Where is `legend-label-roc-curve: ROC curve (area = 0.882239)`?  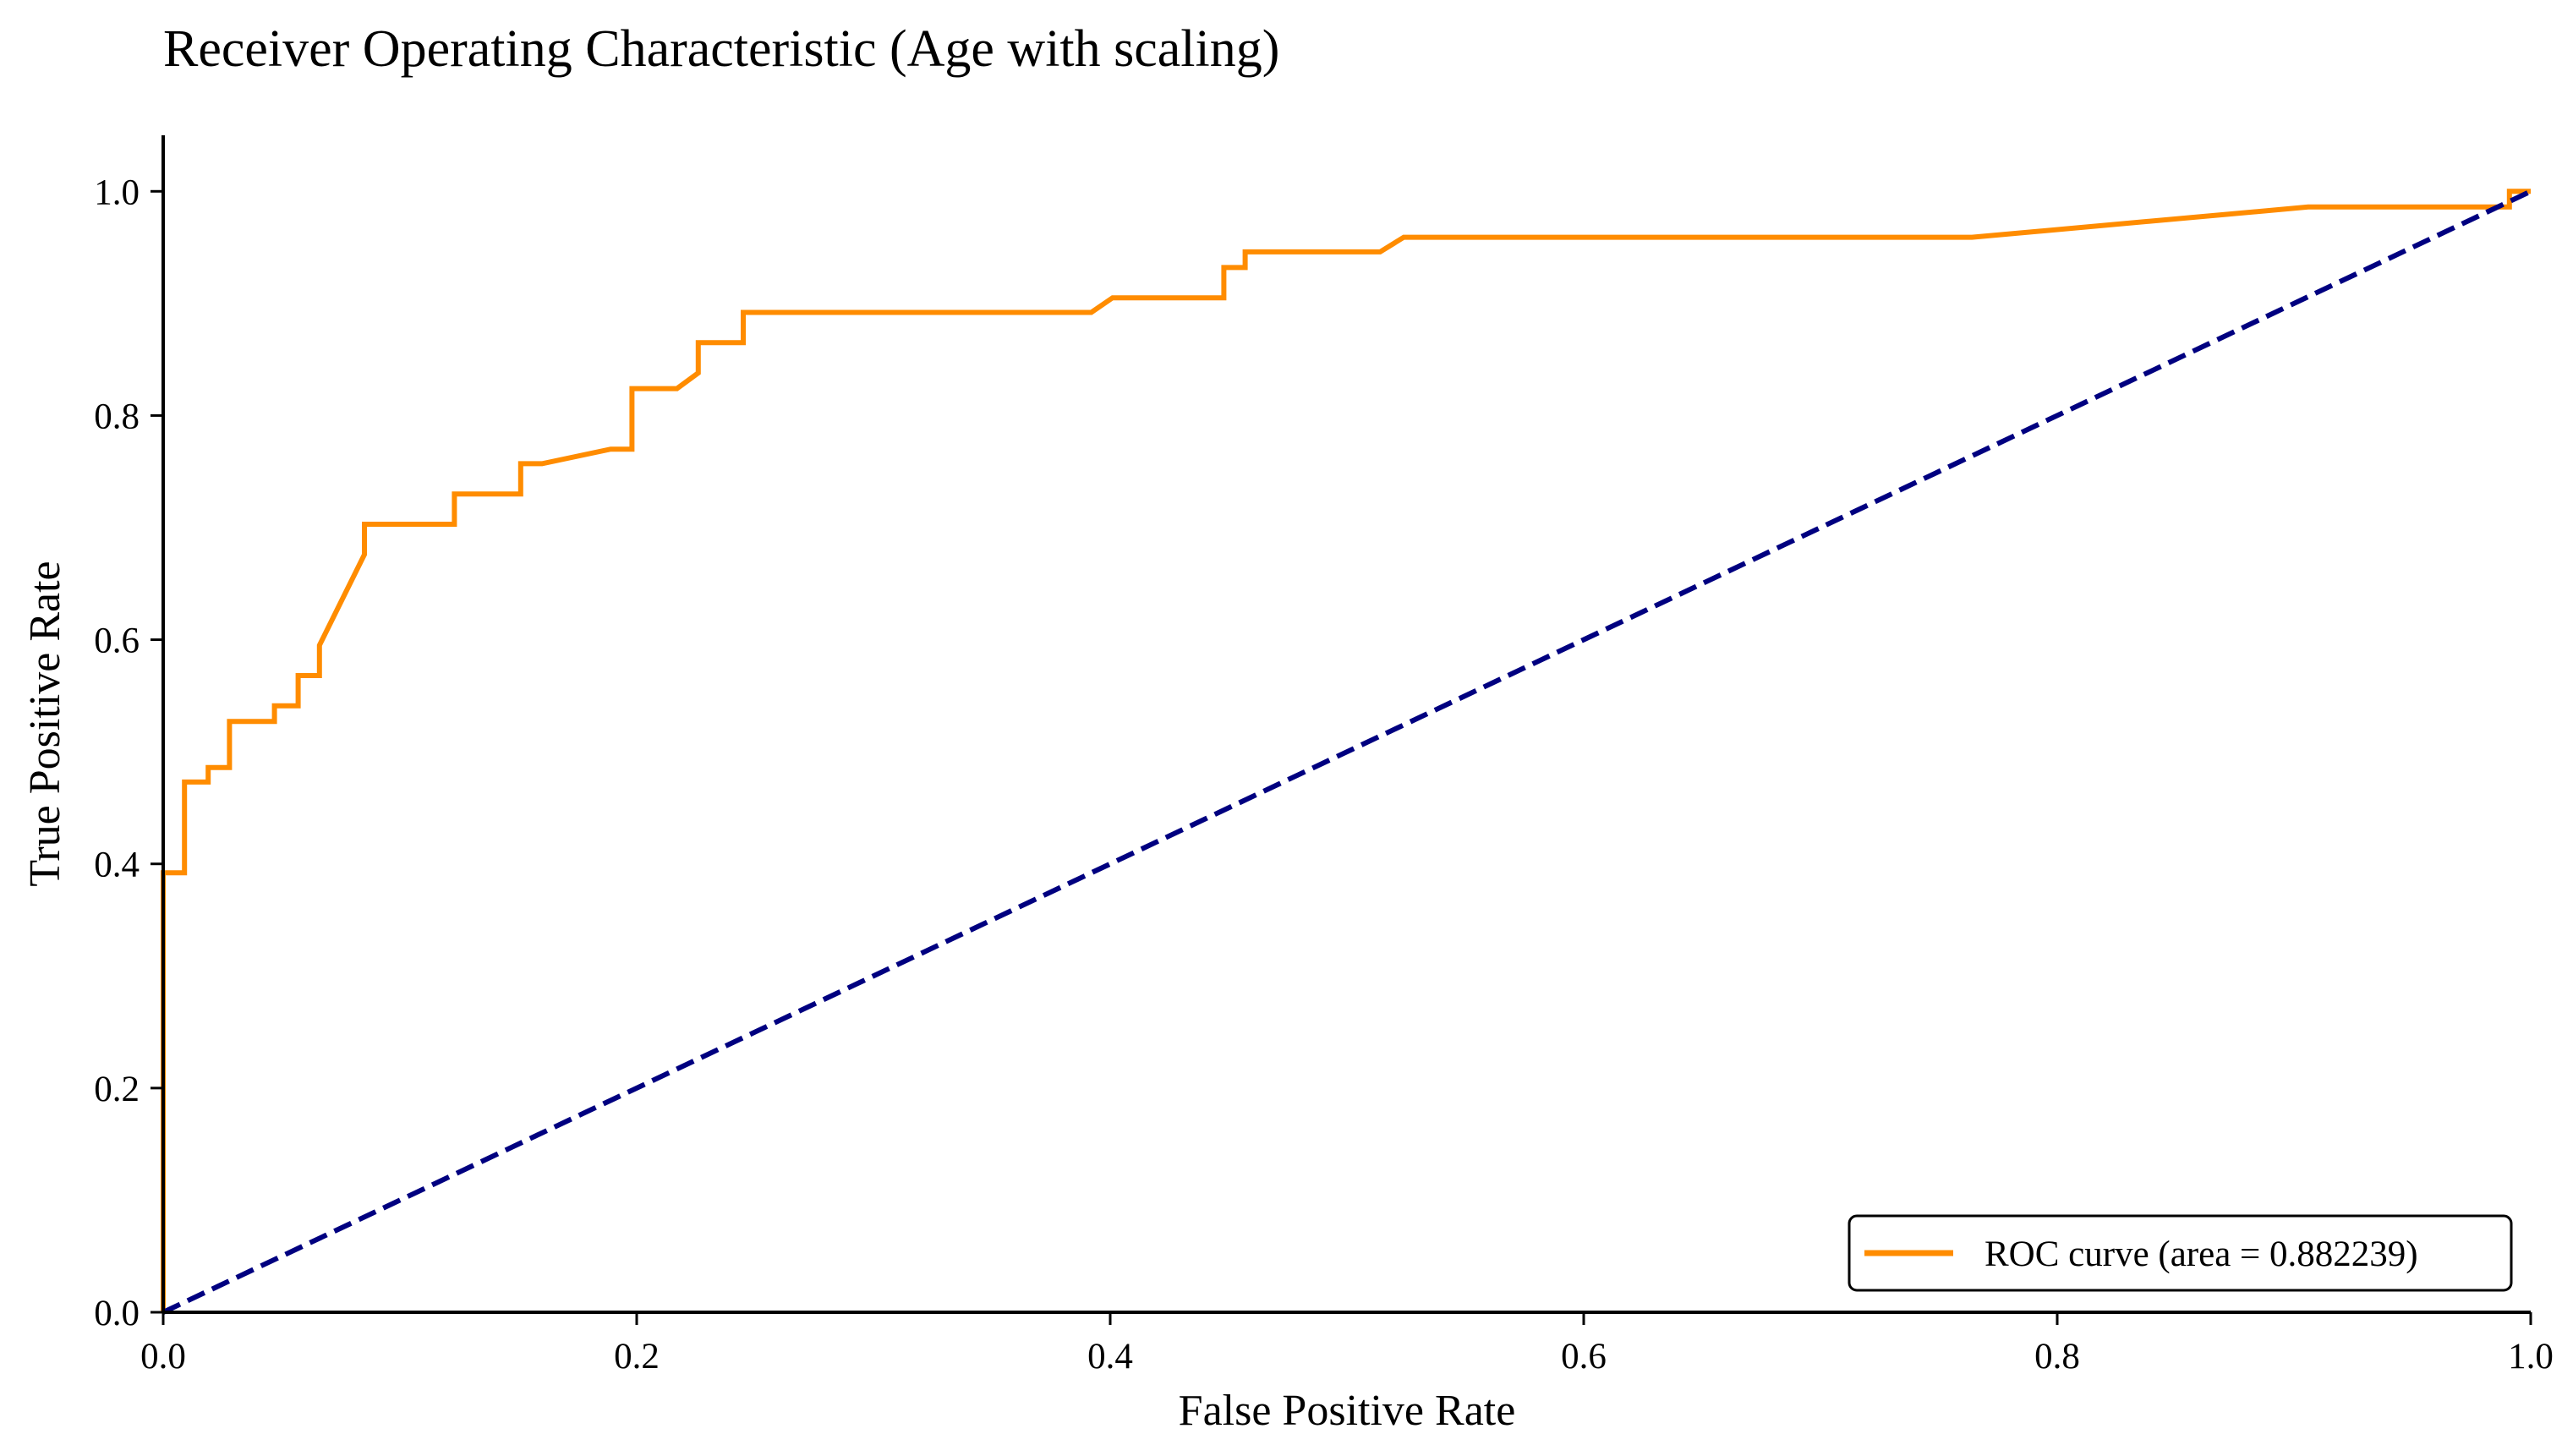 legend-label-roc-curve: ROC curve (area = 0.882239) is located at coordinates (2201, 1254).